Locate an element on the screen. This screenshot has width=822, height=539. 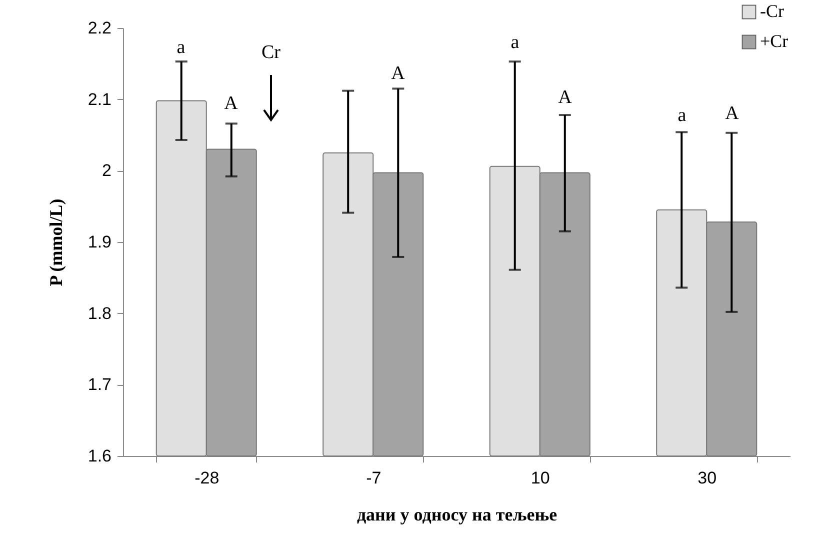
y-tick-label: 1.7 is located at coordinates (100, 384).